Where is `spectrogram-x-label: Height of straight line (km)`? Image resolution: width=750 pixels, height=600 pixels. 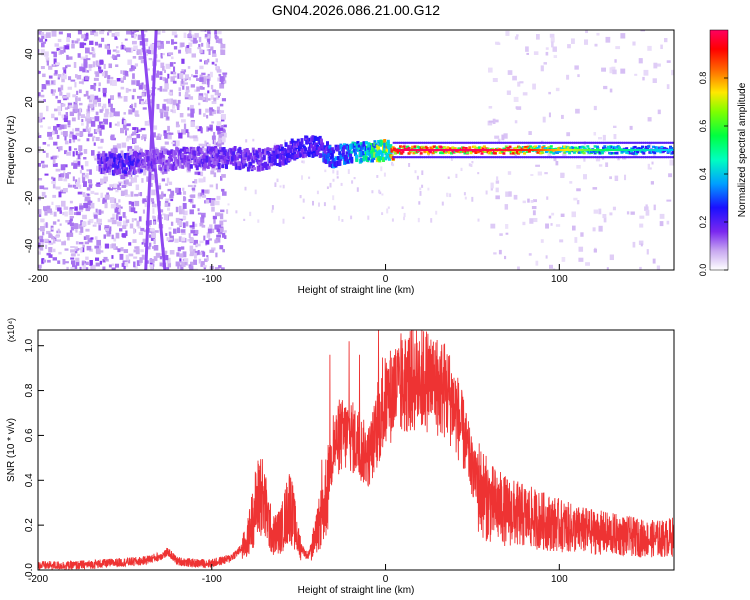
spectrogram-x-label: Height of straight line (km) is located at coordinates (356, 290).